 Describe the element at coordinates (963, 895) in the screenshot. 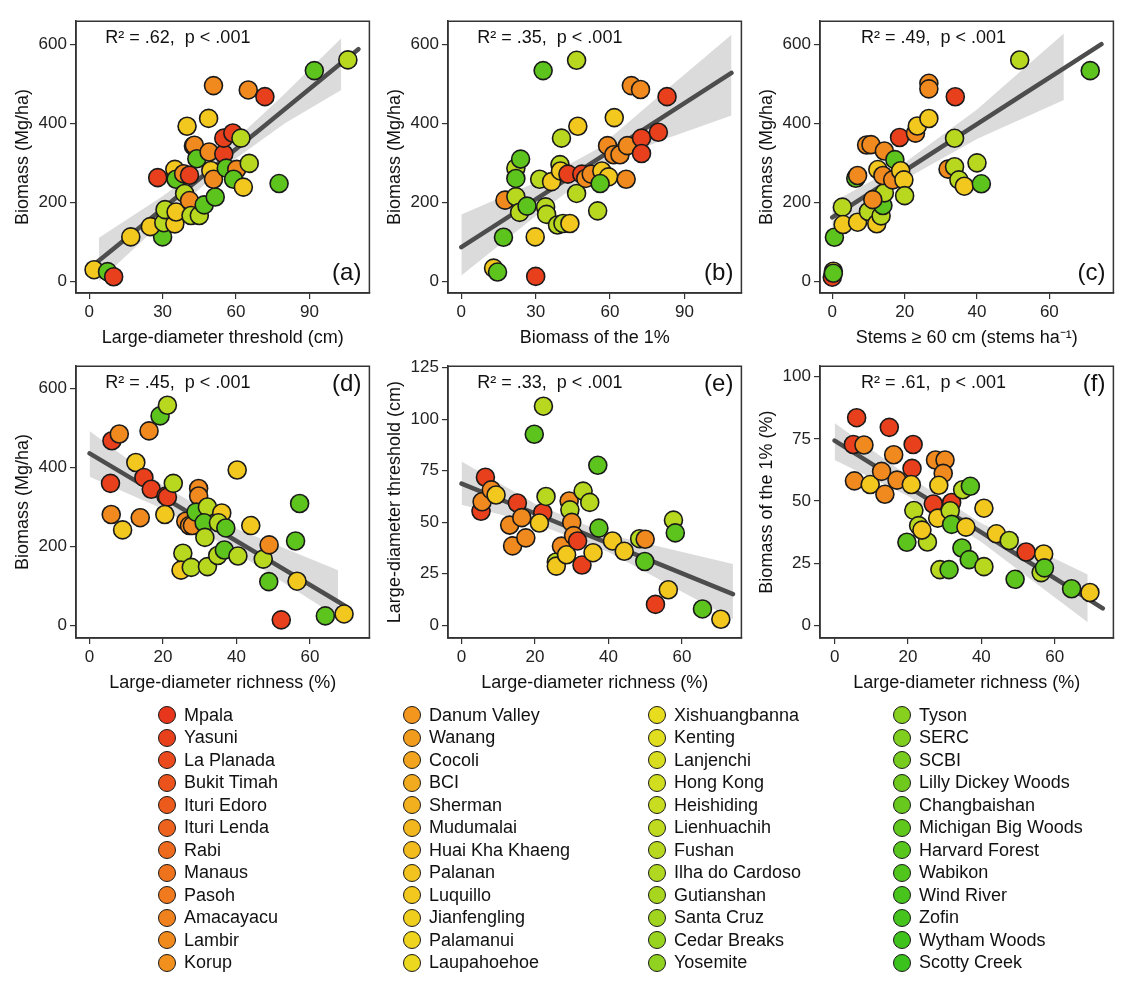

I see `category-label: Wind River` at that location.